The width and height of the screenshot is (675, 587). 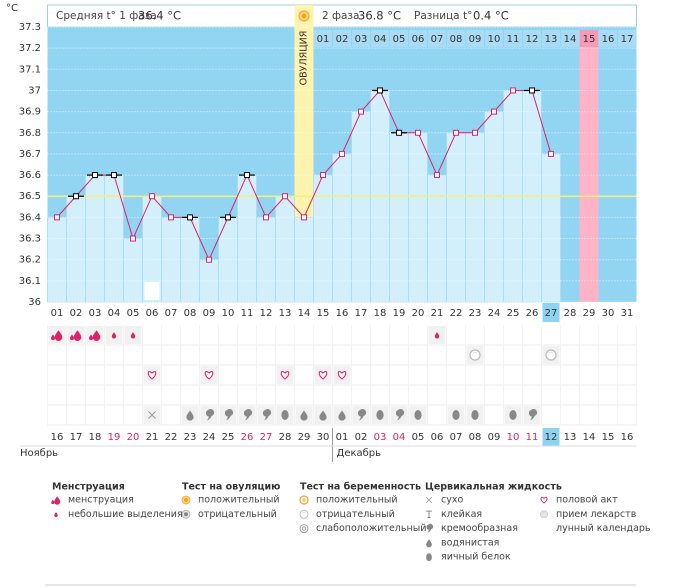 What do you see at coordinates (30, 175) in the screenshot?
I see `y-tick-label: 36.6` at bounding box center [30, 175].